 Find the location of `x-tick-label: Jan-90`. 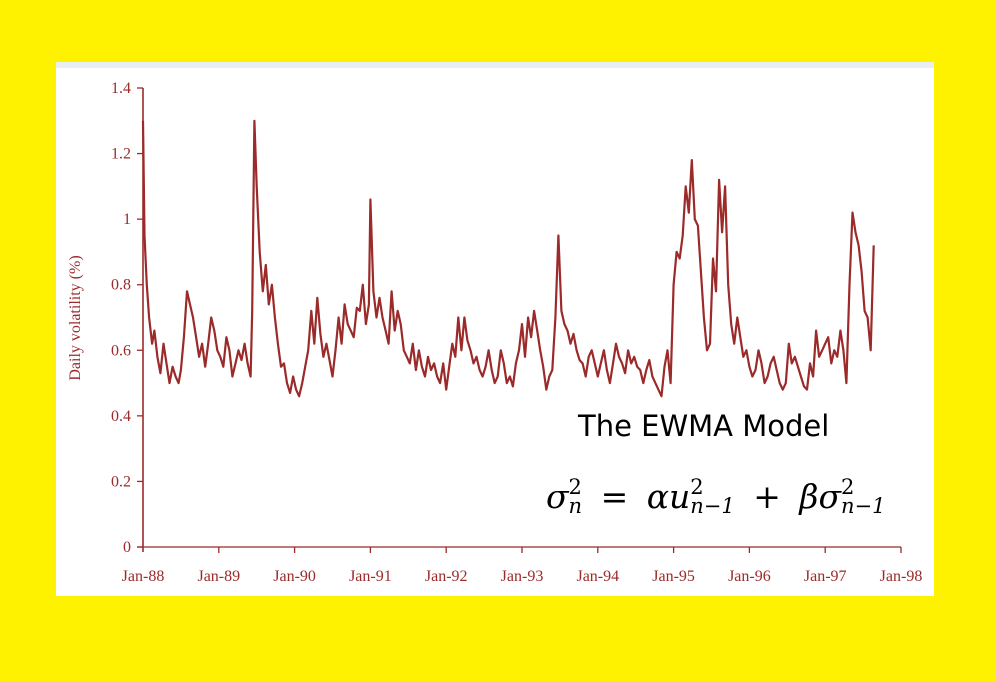

x-tick-label: Jan-90 is located at coordinates (294, 576).